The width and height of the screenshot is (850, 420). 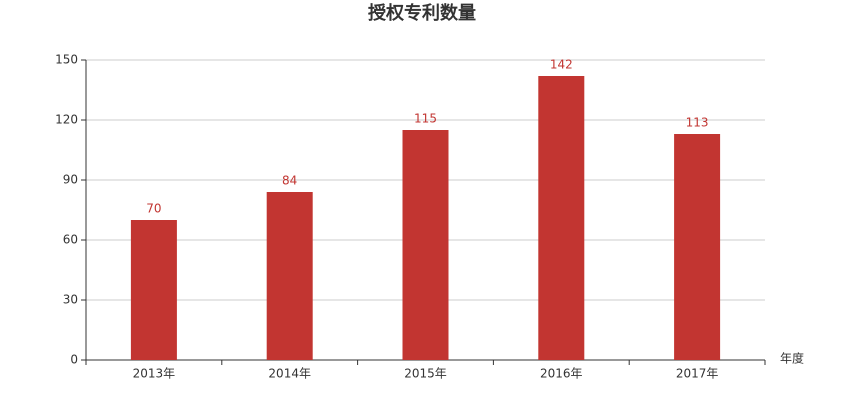 I want to click on x-tick-label: 2016年, so click(x=561, y=374).